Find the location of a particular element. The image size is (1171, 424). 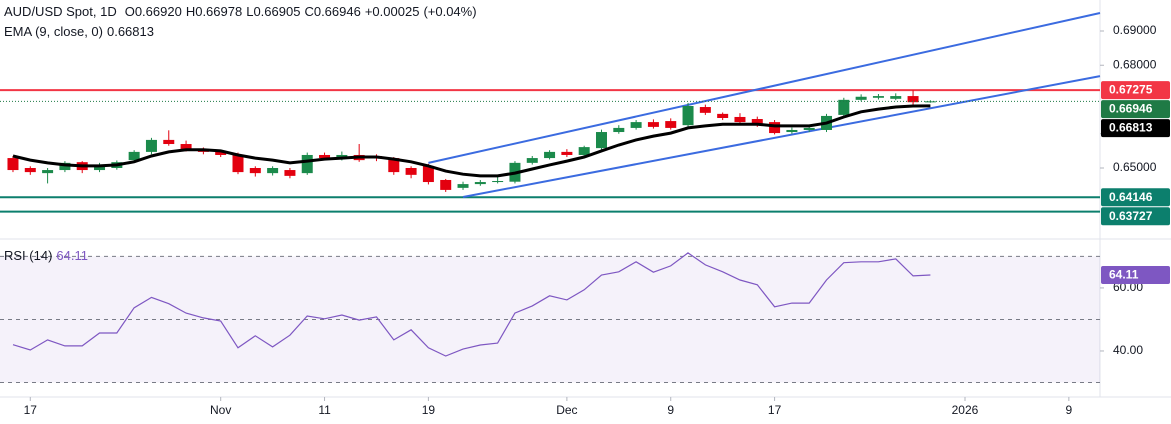

rsi-label-bg is located at coordinates (1135, 274).